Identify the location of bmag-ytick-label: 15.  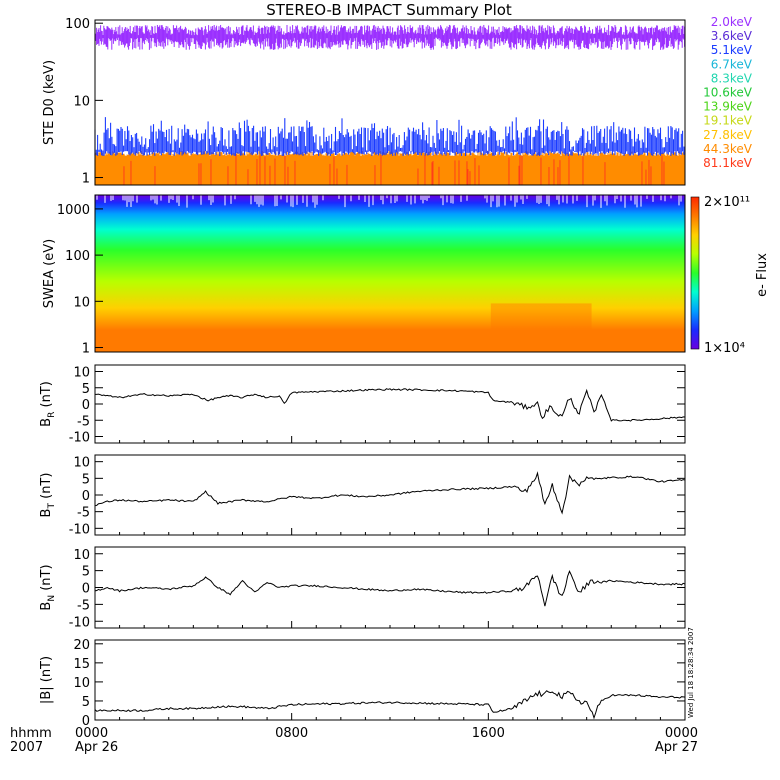
(81, 664).